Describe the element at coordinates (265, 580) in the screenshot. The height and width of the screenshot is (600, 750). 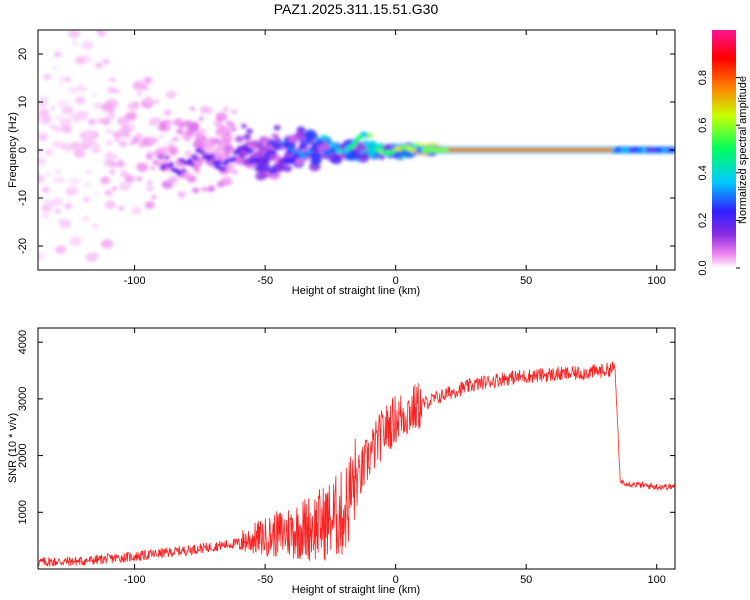
I see `snr-x-tick-label: -50` at that location.